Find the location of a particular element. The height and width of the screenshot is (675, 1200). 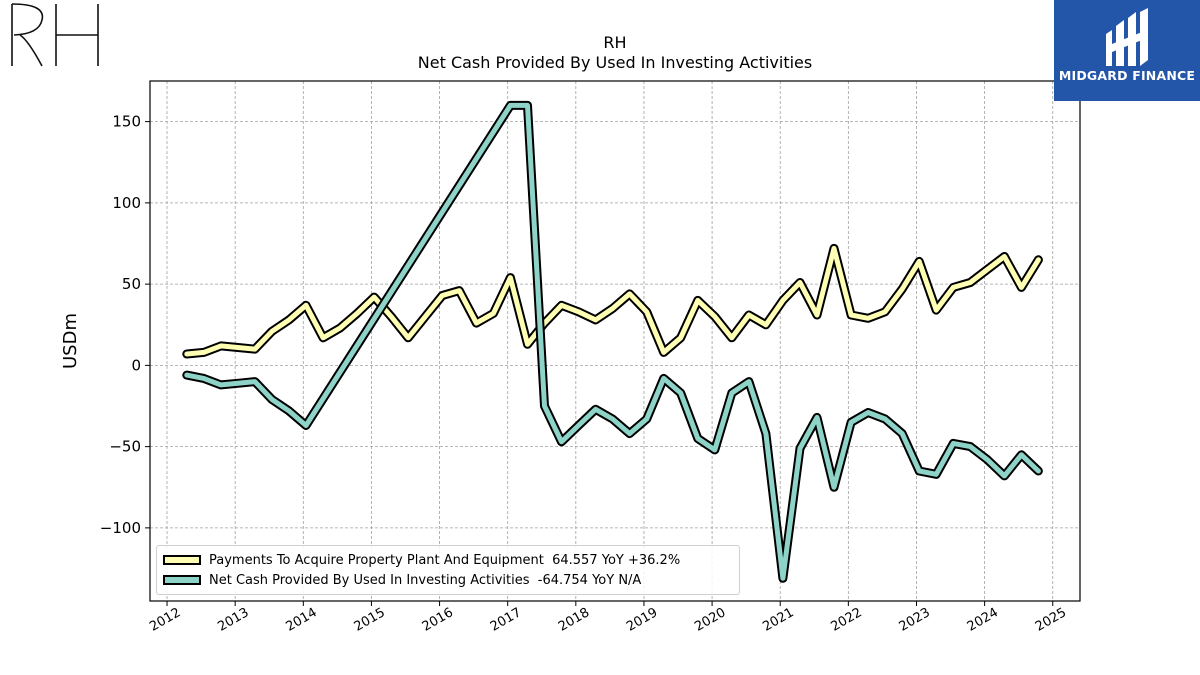

midgard-finance-logo: MIDGARD FINANCE is located at coordinates (1127, 50).